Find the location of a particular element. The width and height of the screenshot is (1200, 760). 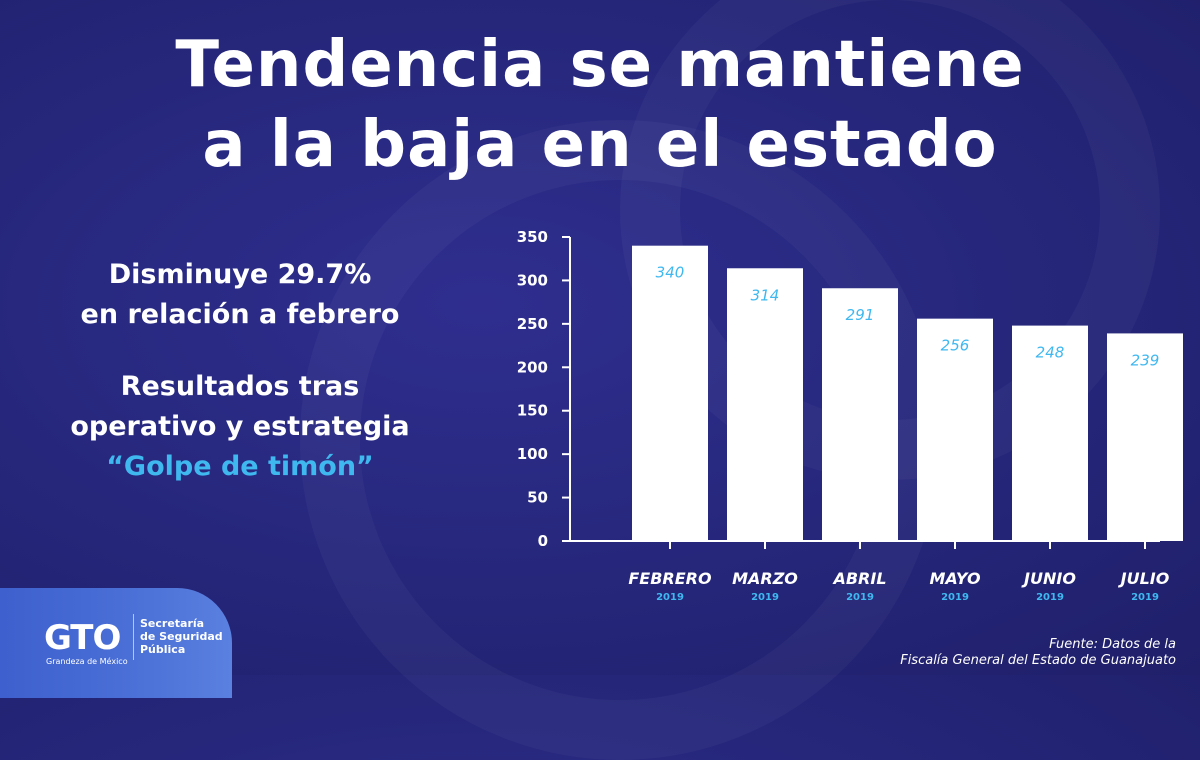

data-label: 314 is located at coordinates (765, 295).